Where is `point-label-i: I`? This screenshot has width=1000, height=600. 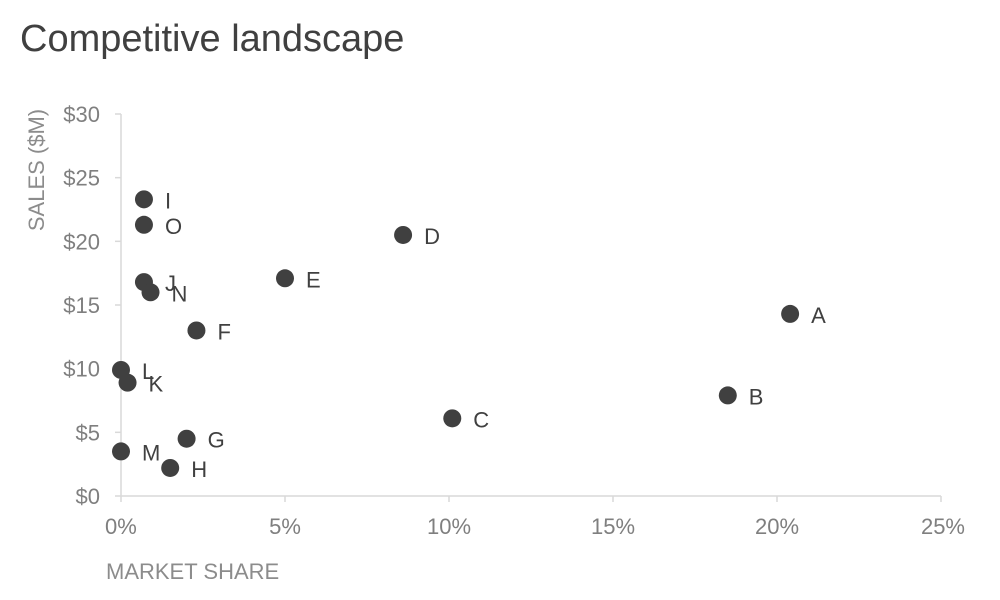
point-label-i: I is located at coordinates (168, 200).